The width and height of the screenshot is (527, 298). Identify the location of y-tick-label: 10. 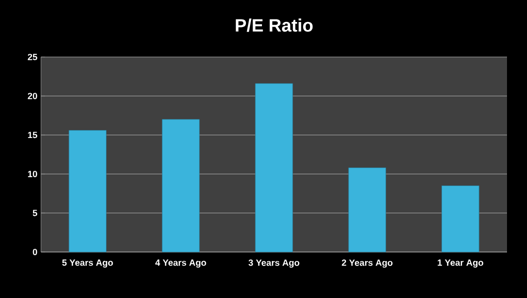
(33, 174).